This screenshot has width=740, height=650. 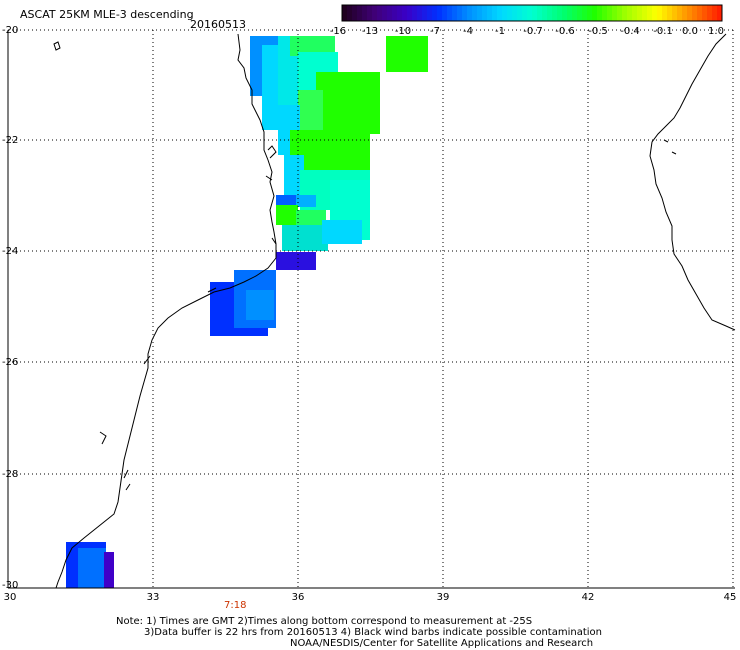 I want to click on coastline-detail, so click(x=188, y=318).